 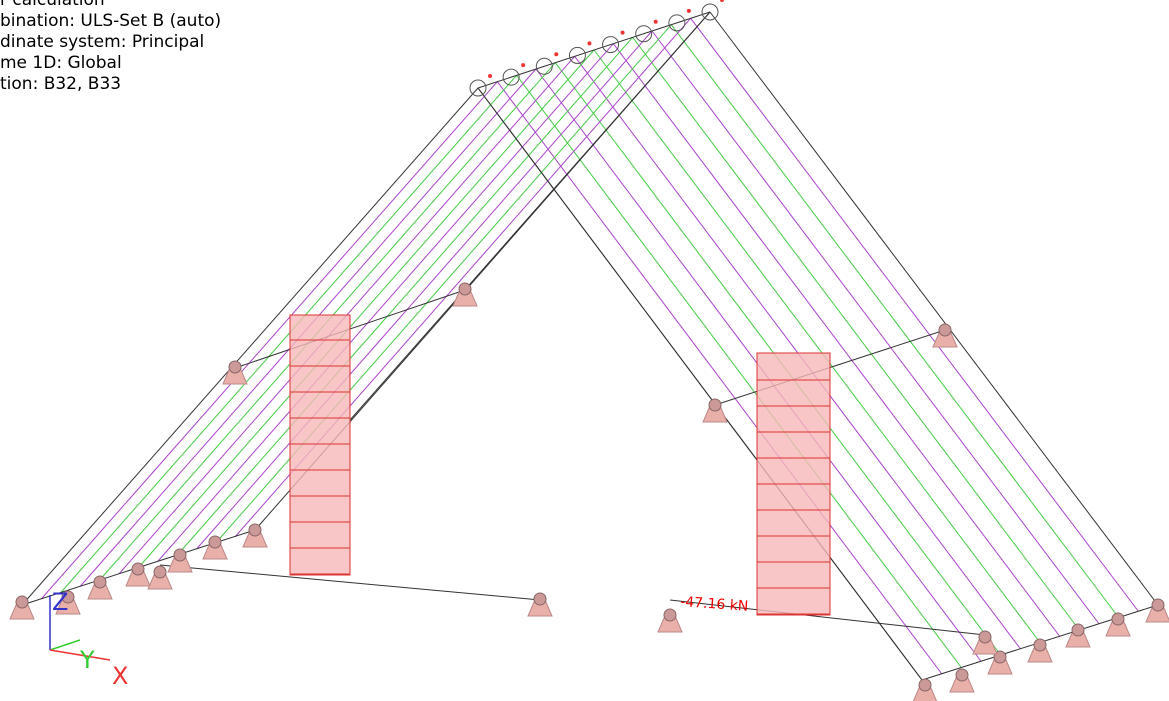 I want to click on diagram-left, so click(x=320, y=445).